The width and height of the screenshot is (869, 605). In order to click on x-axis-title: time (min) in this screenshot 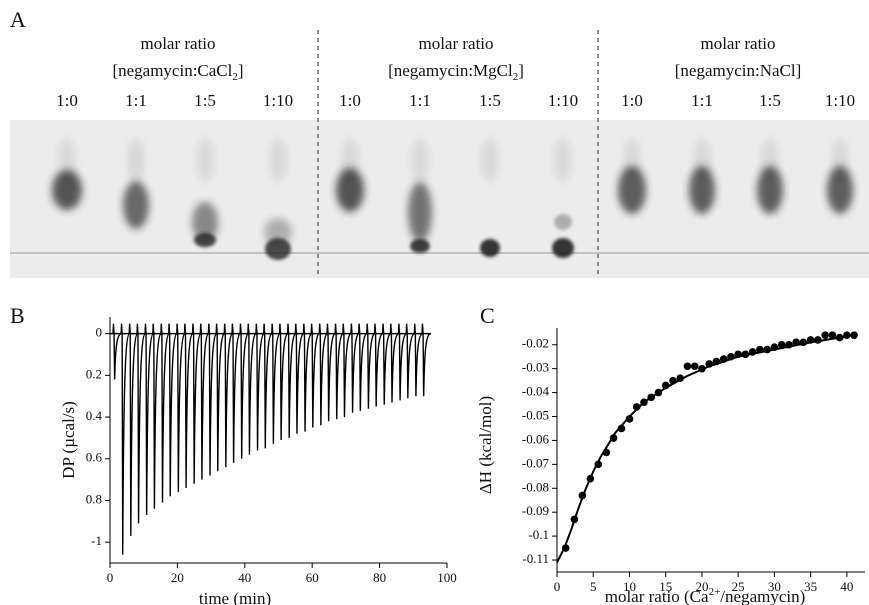, I will do `click(235, 597)`.